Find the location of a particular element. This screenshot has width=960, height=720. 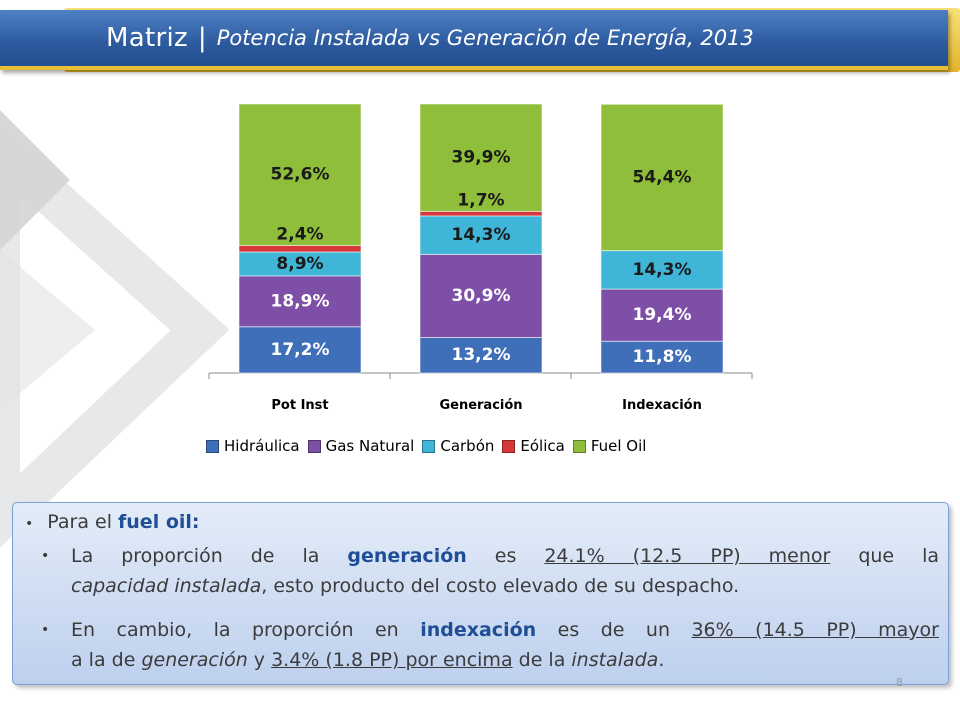

note-heading-bold: fuel oil: is located at coordinates (159, 522).